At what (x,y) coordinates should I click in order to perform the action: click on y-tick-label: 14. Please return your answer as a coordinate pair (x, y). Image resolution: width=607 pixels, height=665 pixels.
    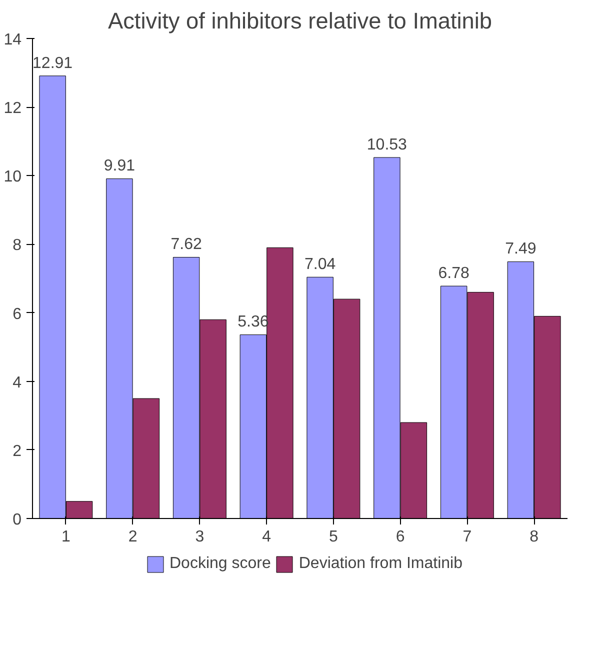
    Looking at the image, I should click on (13, 40).